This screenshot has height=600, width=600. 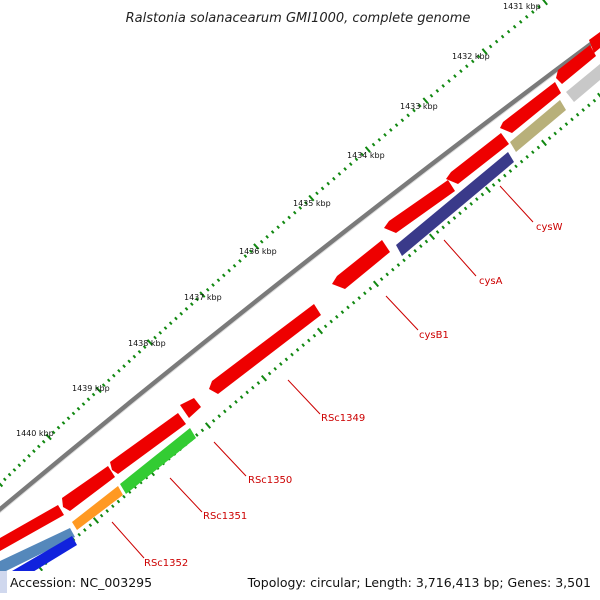 I want to click on kbp-label-1437: 1437 kbp, so click(x=203, y=297).